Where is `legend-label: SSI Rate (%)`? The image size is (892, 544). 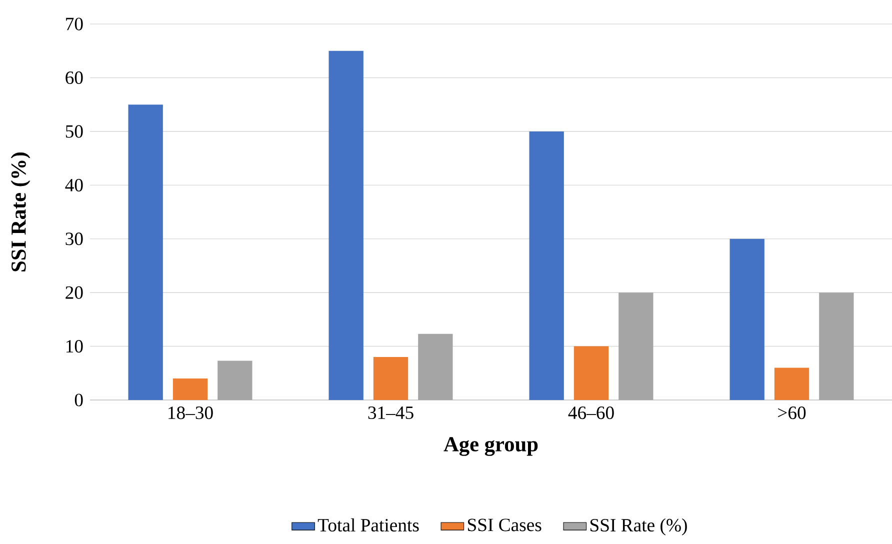
legend-label: SSI Rate (%) is located at coordinates (638, 527).